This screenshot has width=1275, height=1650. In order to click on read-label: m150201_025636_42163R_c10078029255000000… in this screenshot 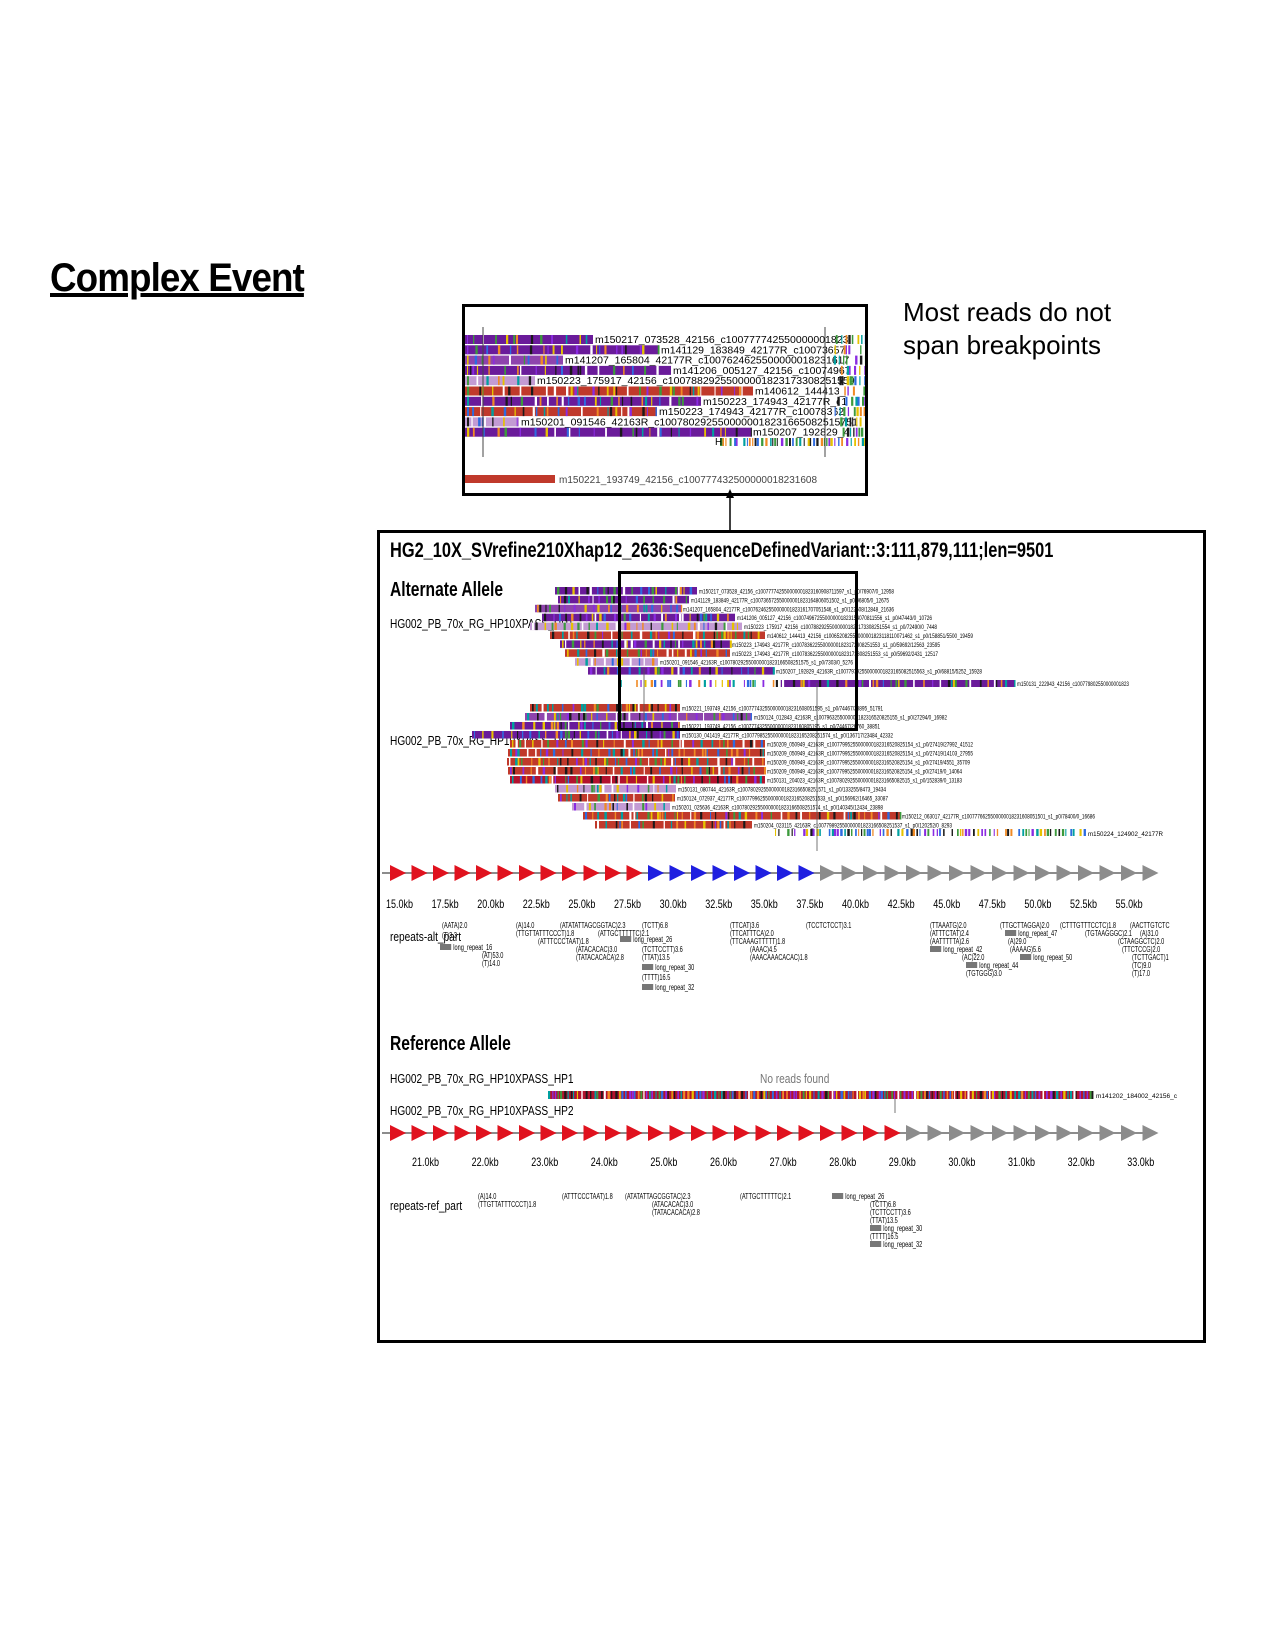, I will do `click(777, 808)`.